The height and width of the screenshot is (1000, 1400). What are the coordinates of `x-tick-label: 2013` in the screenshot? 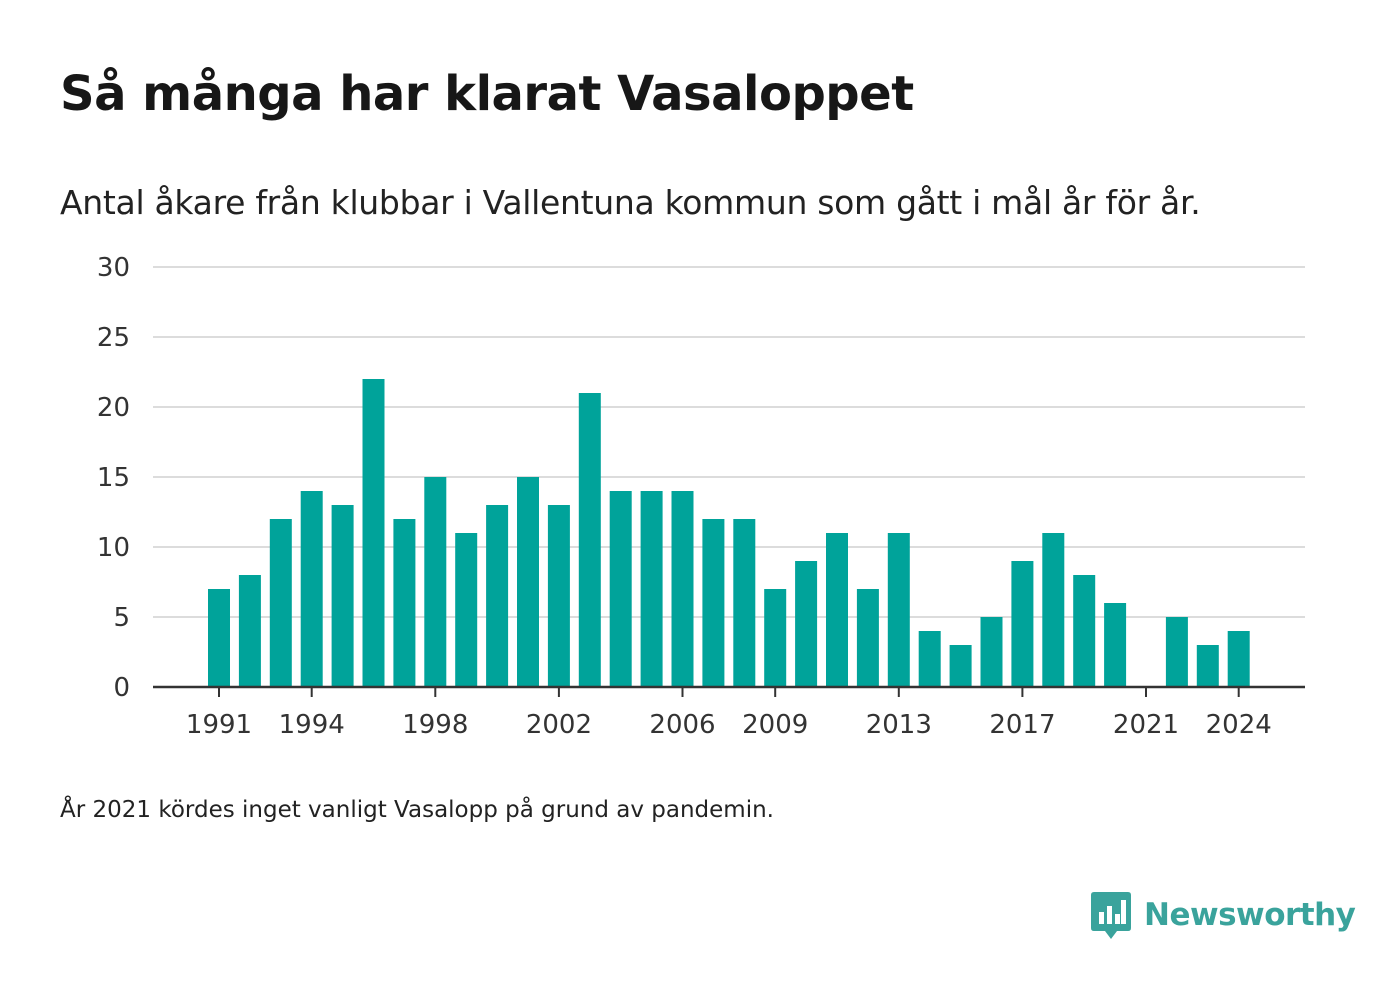 It's located at (899, 725).